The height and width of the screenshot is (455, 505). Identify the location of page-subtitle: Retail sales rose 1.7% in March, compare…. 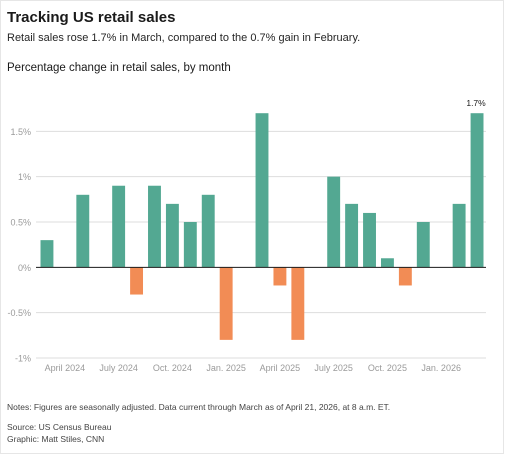
(184, 38).